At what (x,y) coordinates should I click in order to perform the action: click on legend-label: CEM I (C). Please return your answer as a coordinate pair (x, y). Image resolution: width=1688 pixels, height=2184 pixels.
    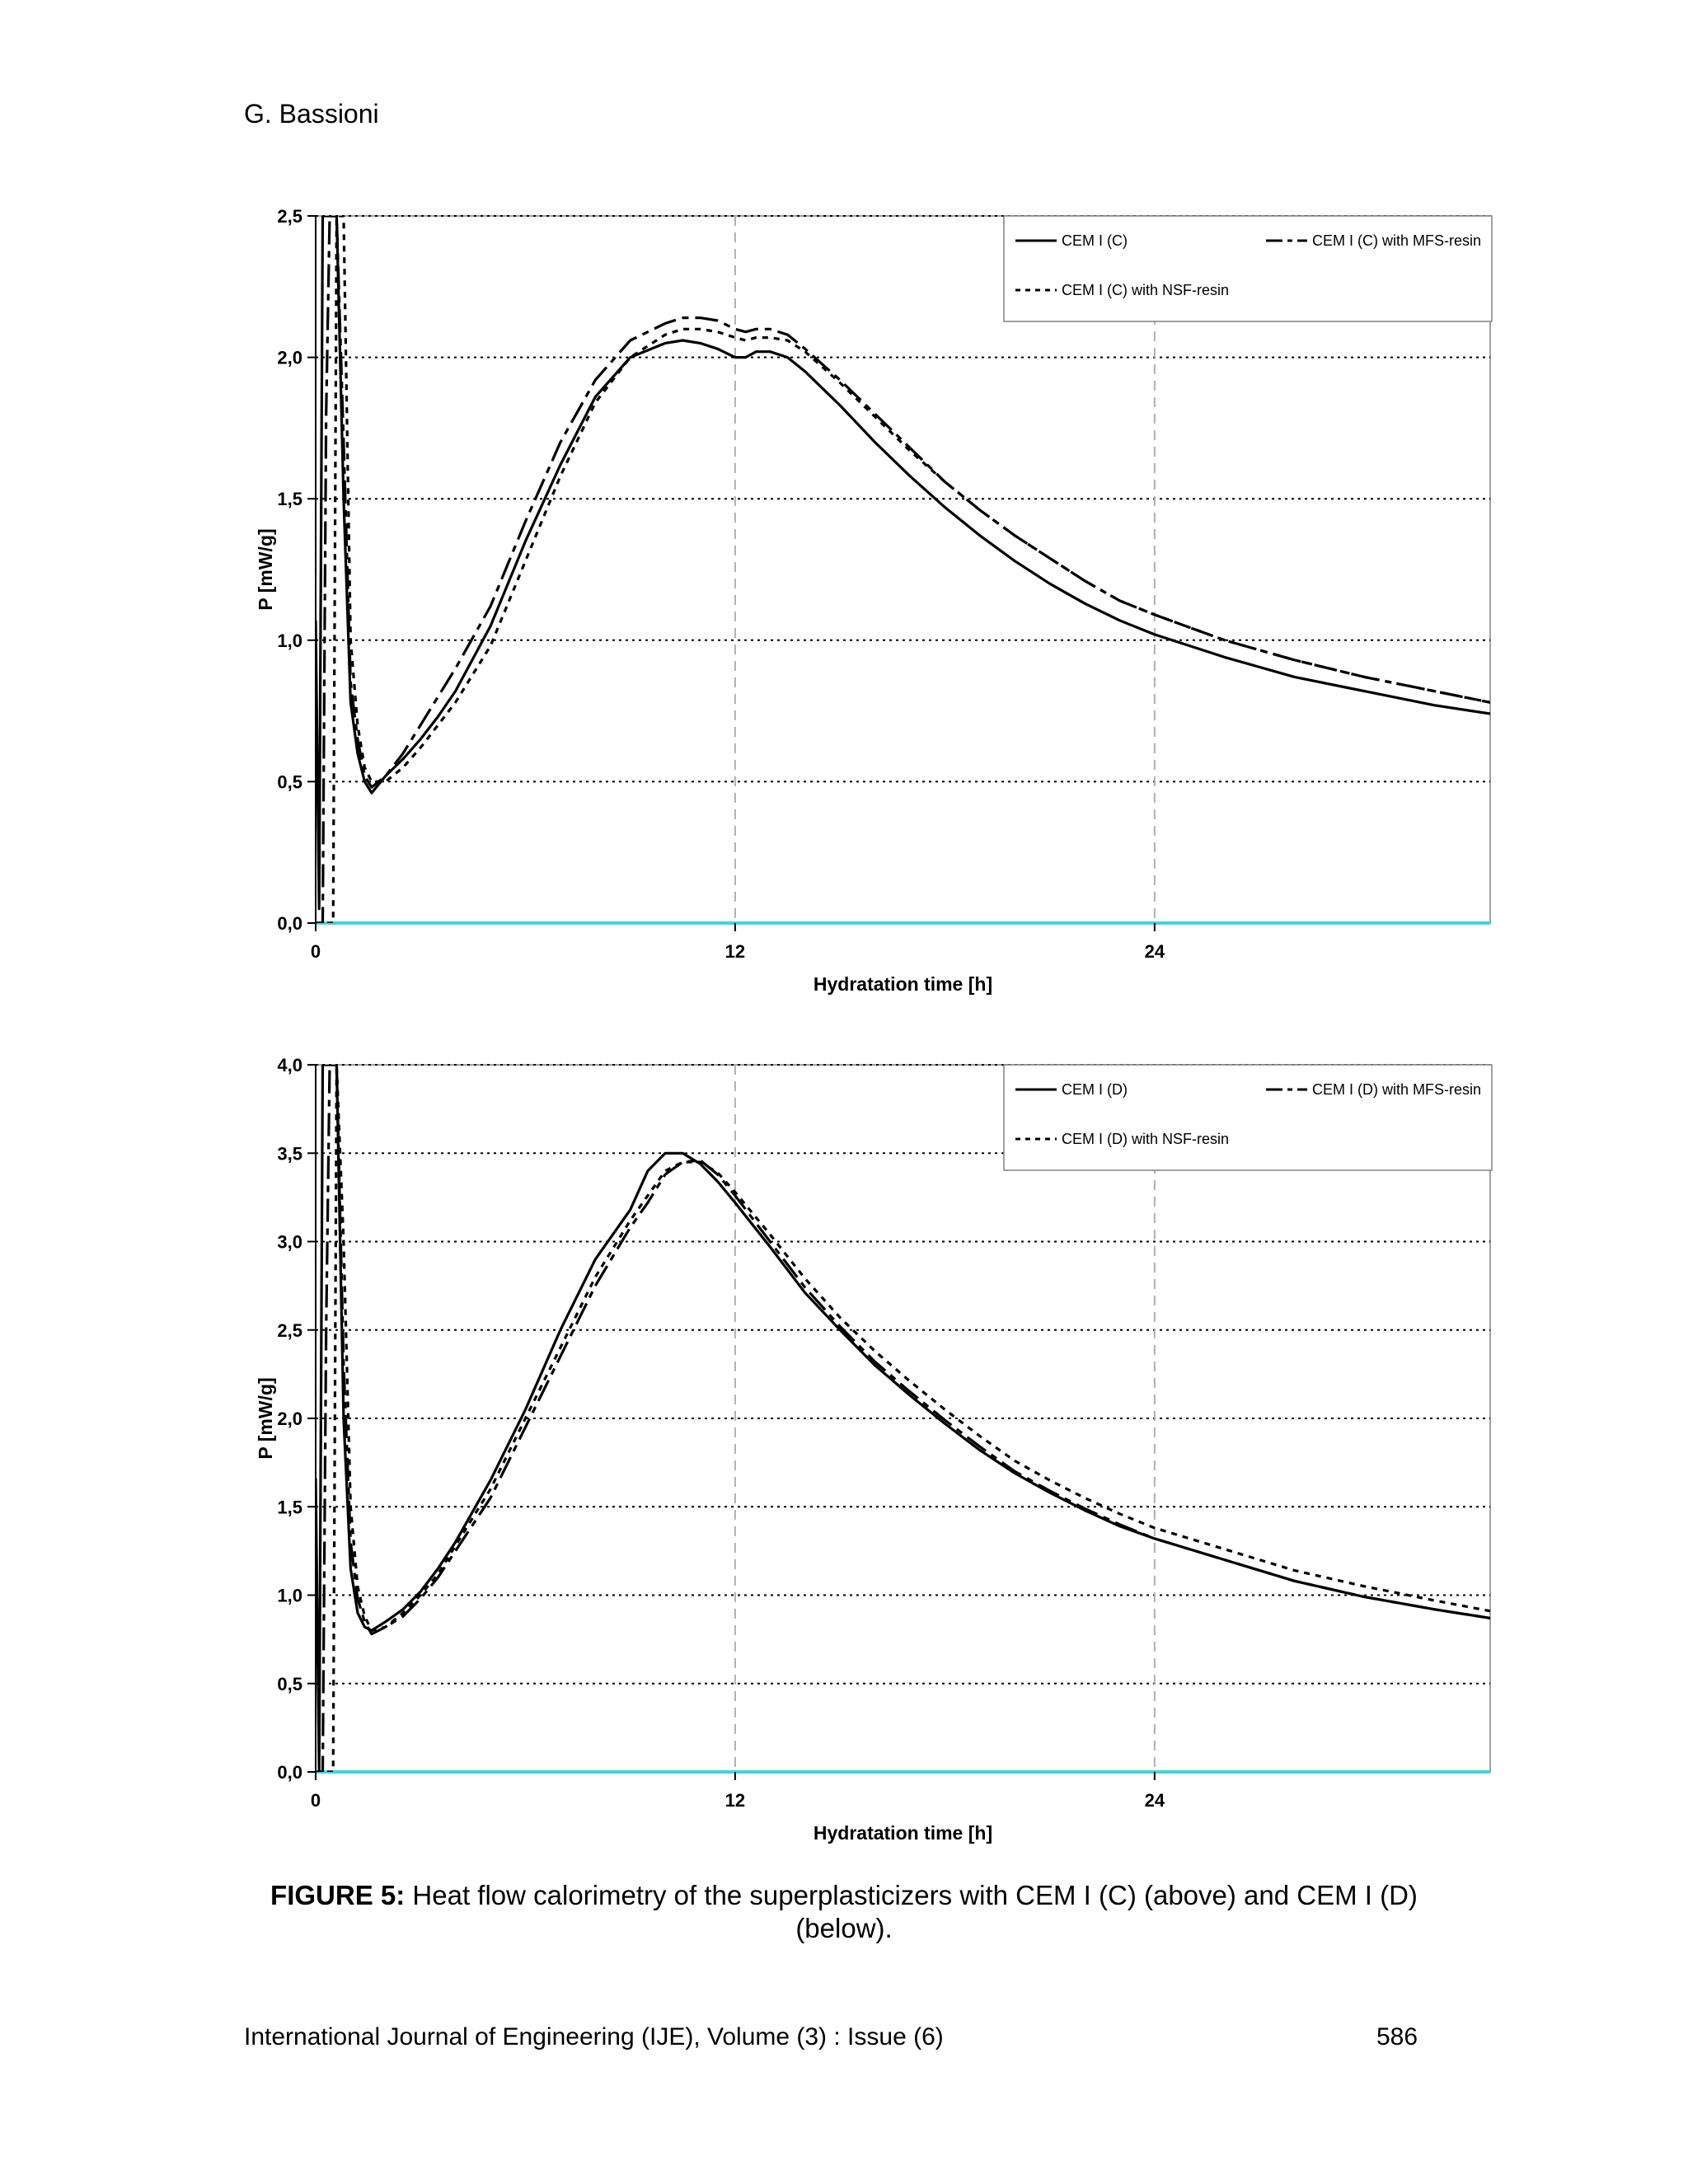
    Looking at the image, I should click on (1095, 240).